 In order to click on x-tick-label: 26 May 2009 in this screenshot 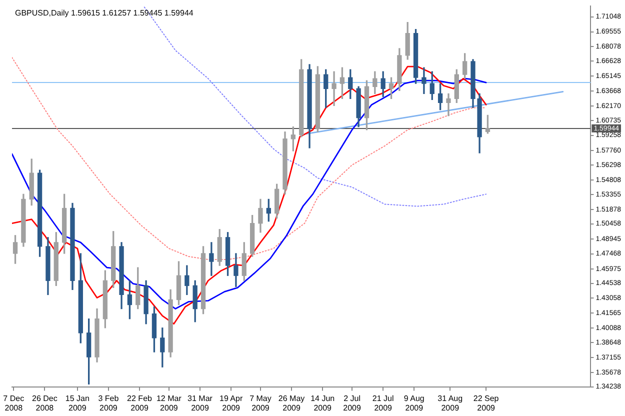, I will do `click(291, 403)`.